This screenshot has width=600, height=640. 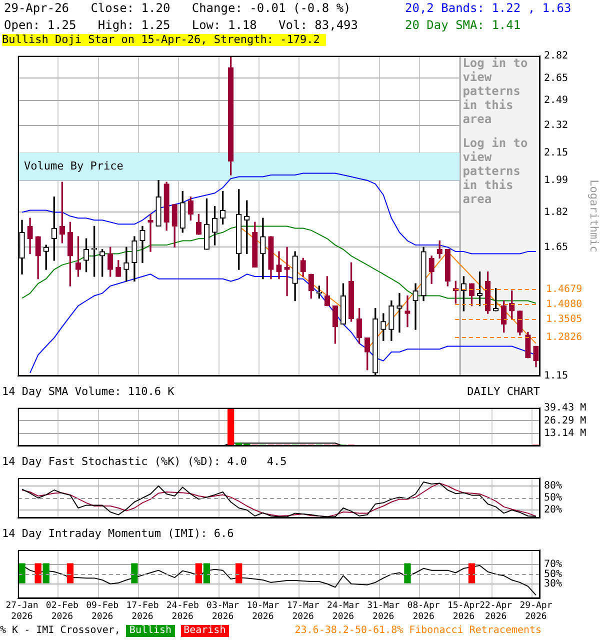 I want to click on legend-title: % K - IMI Crossover,, so click(x=60, y=631).